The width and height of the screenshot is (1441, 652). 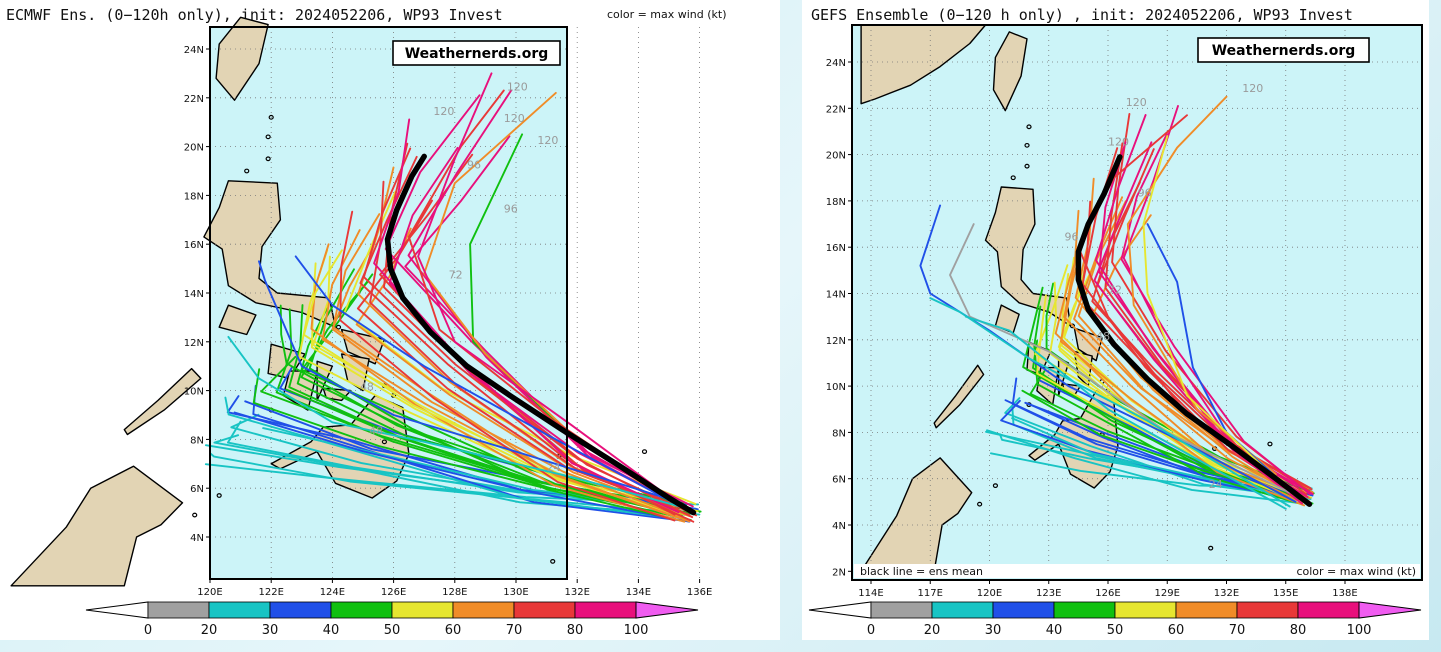 What do you see at coordinates (1108, 589) in the screenshot?
I see `longitude-labels: 114E 117E 120E 123E 126E 129E 132E 135E 138E` at bounding box center [1108, 589].